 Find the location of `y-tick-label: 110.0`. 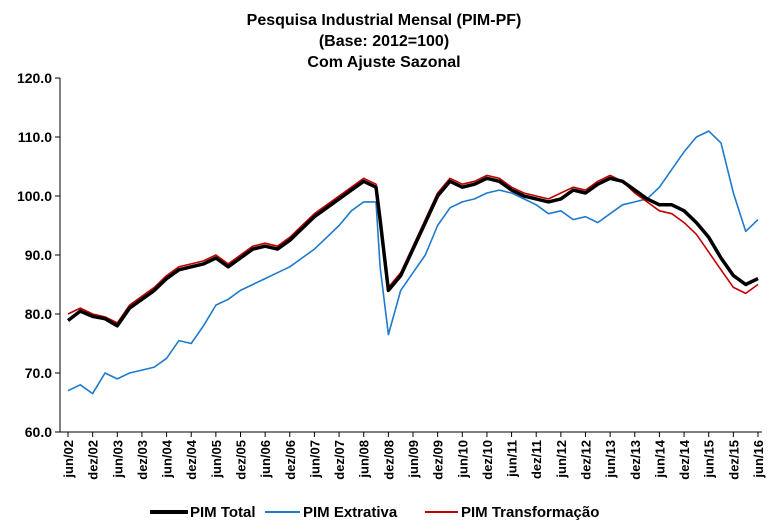

y-tick-label: 110.0 is located at coordinates (35, 137).